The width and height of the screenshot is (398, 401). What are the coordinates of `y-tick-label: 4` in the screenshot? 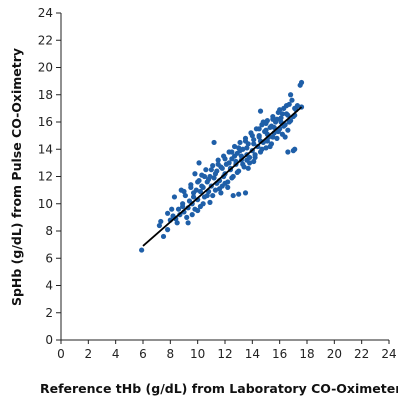 It's located at (49, 286).